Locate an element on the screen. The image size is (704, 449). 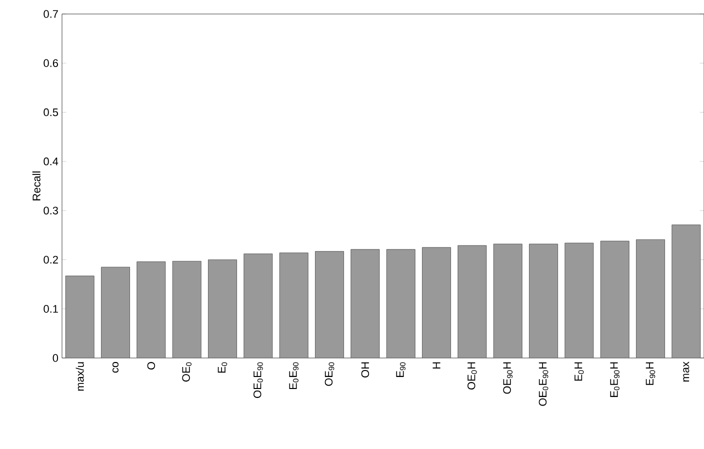
x-tick-label: max/u is located at coordinates (80, 376).